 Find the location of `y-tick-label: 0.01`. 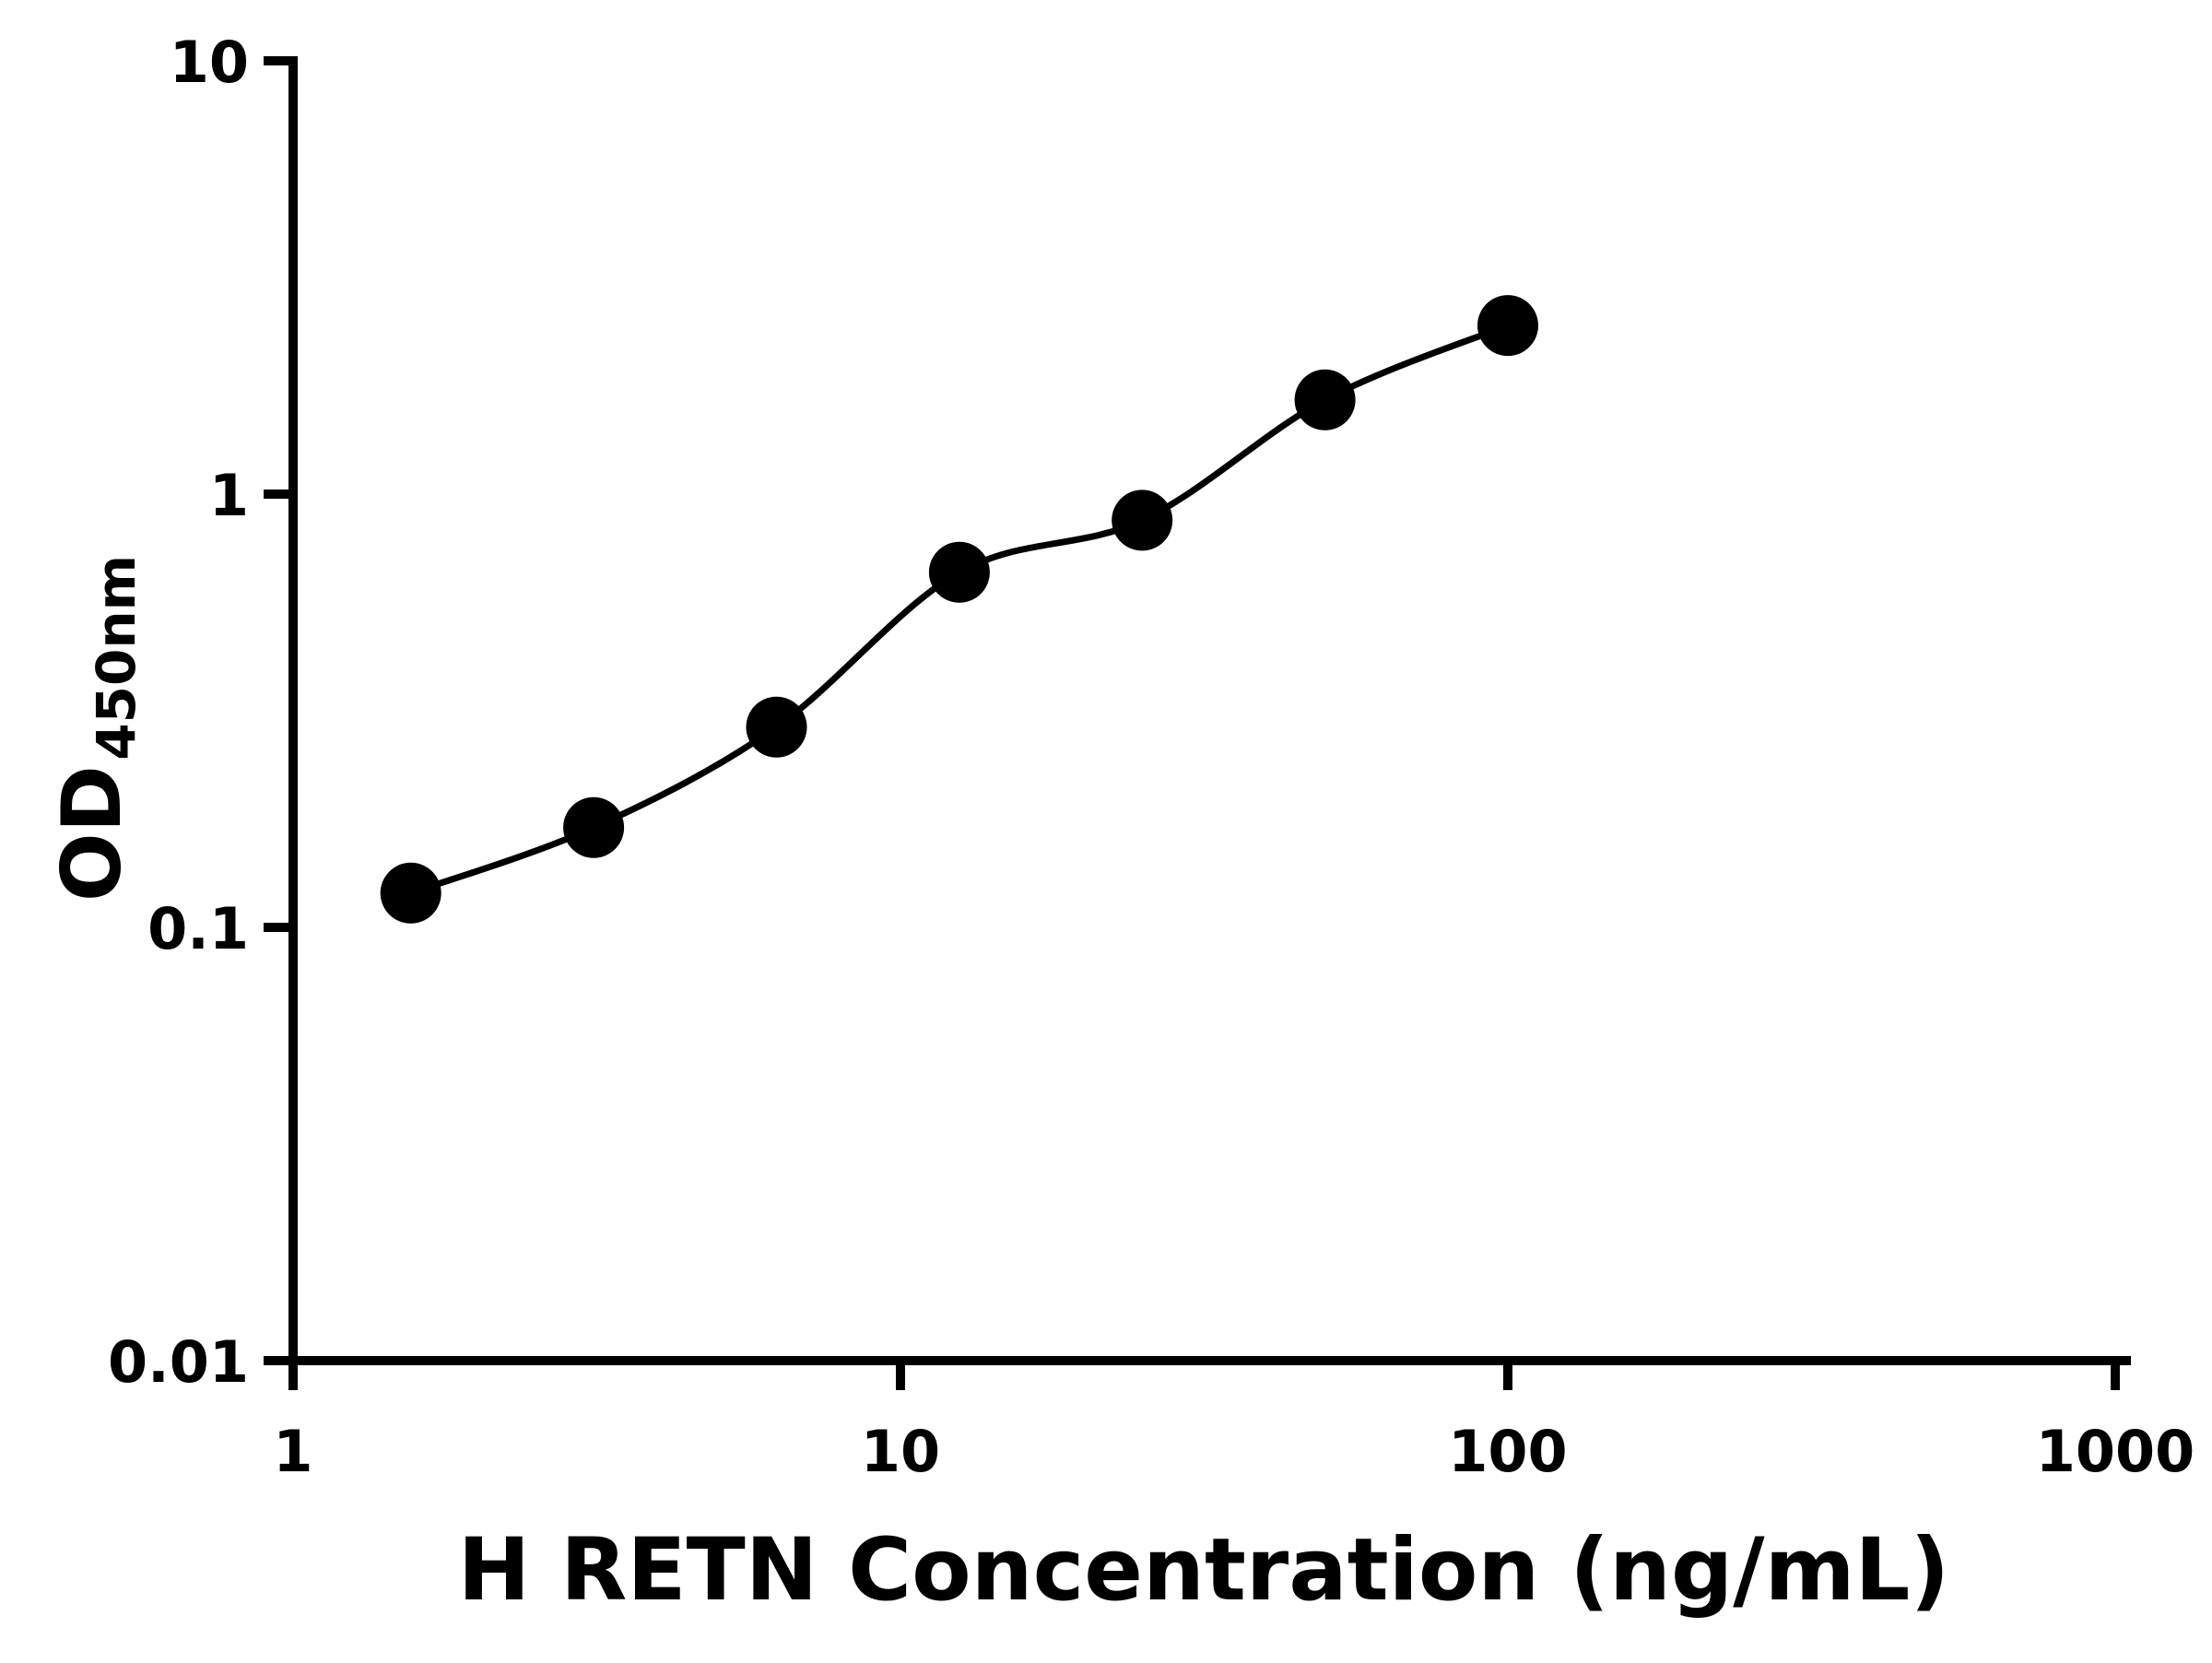

y-tick-label: 0.01 is located at coordinates (178, 1362).